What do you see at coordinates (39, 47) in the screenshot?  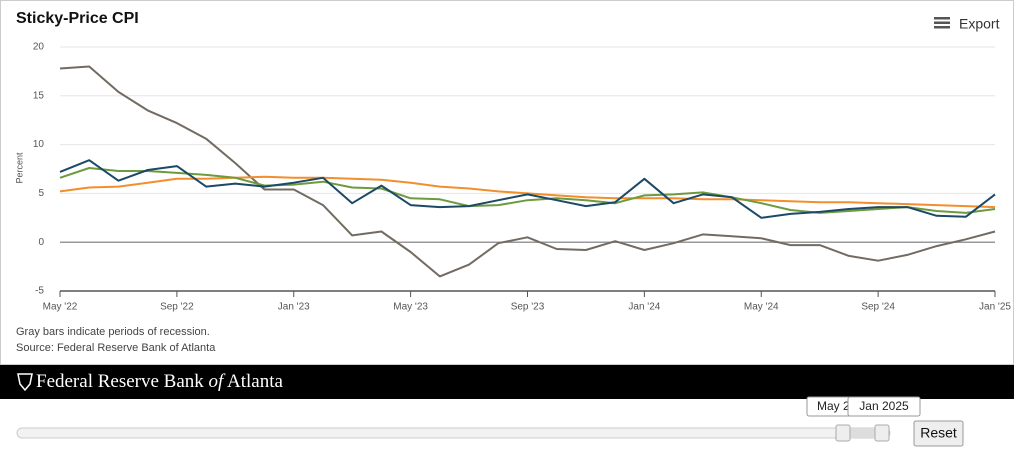 I see `y-tick-label: 20` at bounding box center [39, 47].